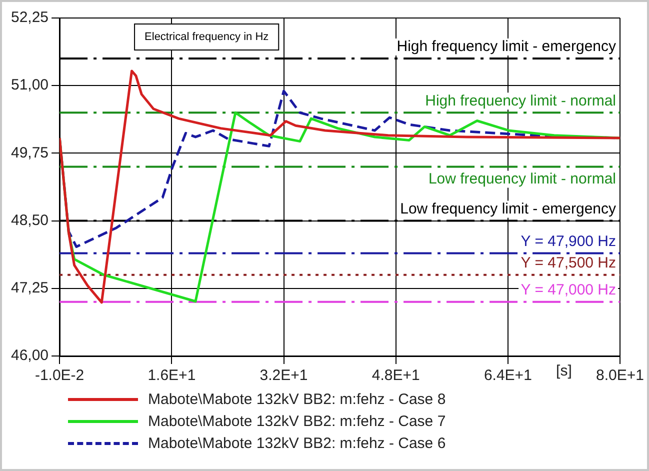 The height and width of the screenshot is (471, 649). Describe the element at coordinates (29, 17) in the screenshot. I see `y-tick-label: 52,25` at that location.